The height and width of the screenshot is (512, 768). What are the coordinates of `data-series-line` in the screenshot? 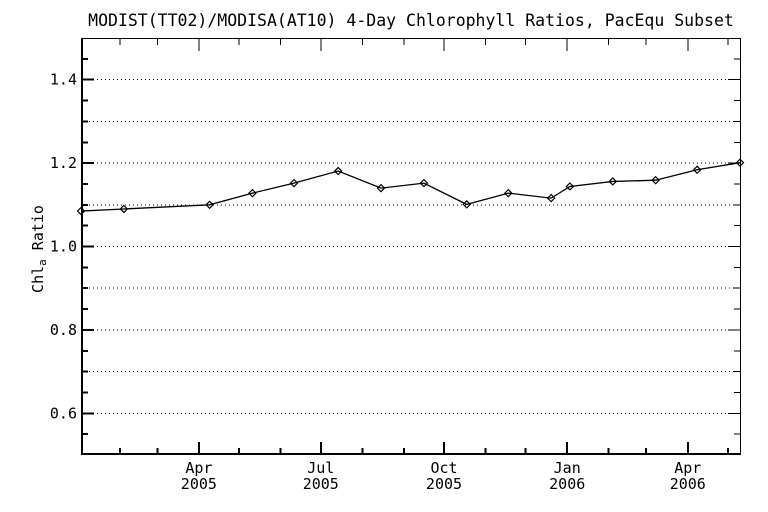 It's located at (410, 187).